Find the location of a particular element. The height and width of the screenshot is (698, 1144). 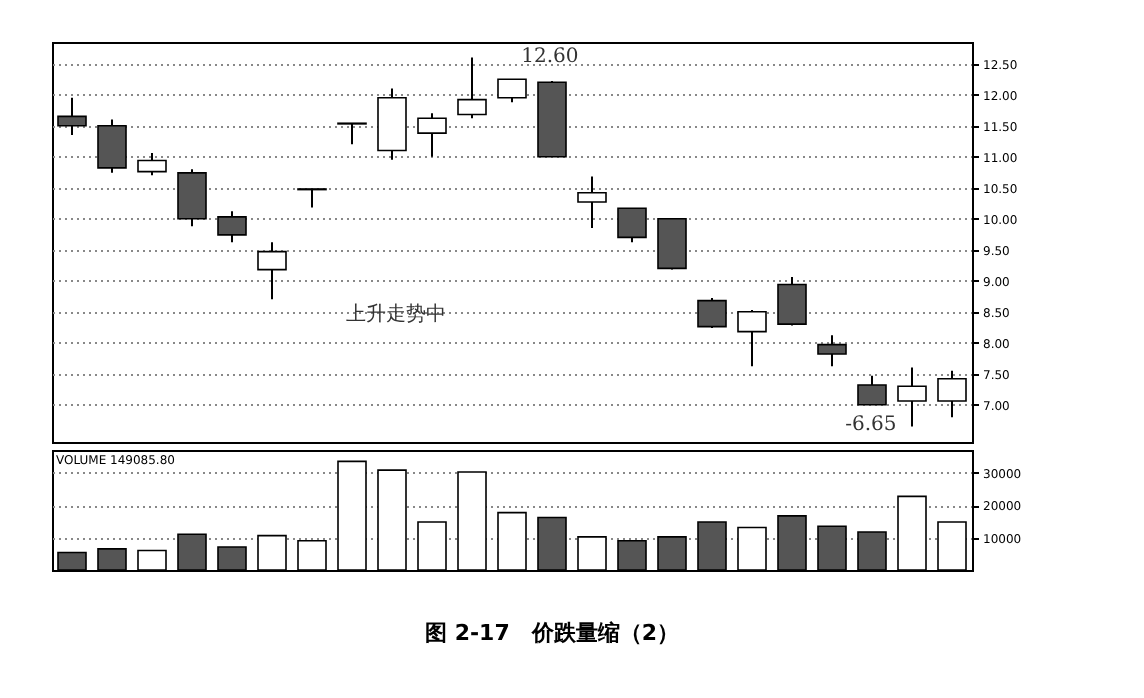

annotation: 12.60 is located at coordinates (550, 57).